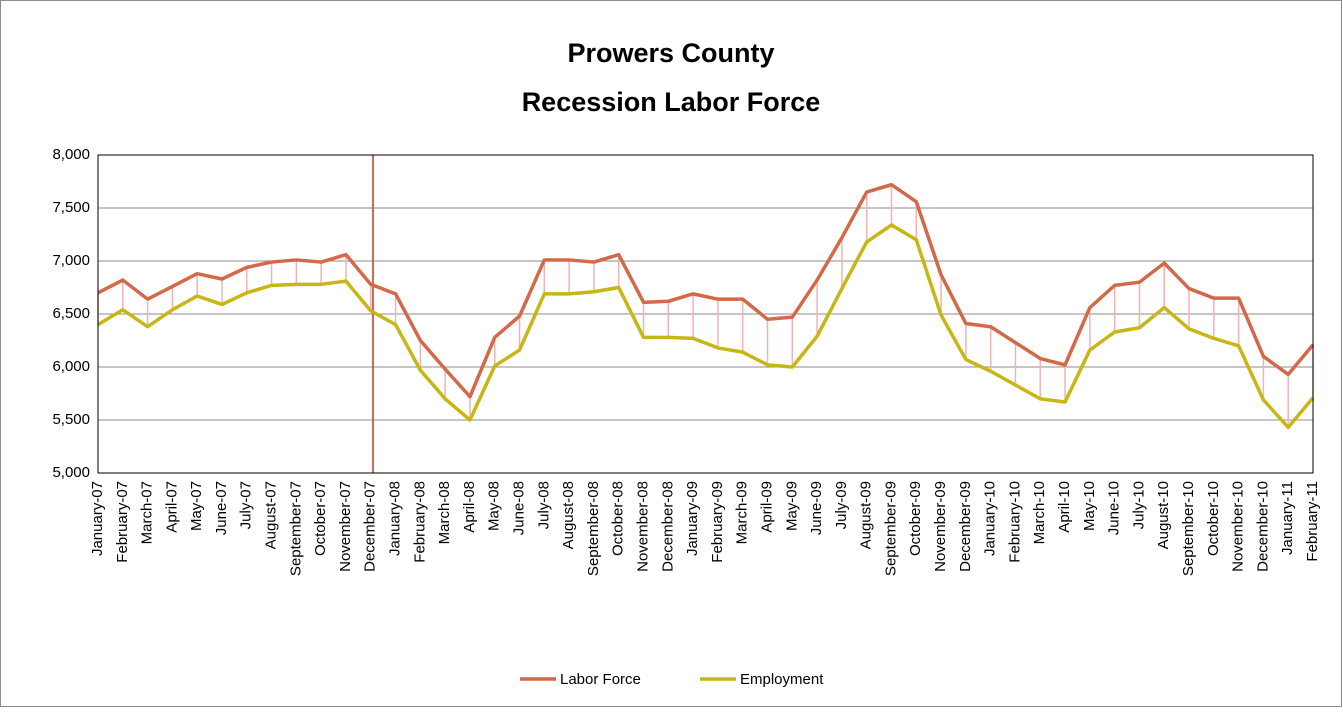 The image size is (1343, 713). What do you see at coordinates (395, 518) in the screenshot?
I see `x-tick-label: January-08` at bounding box center [395, 518].